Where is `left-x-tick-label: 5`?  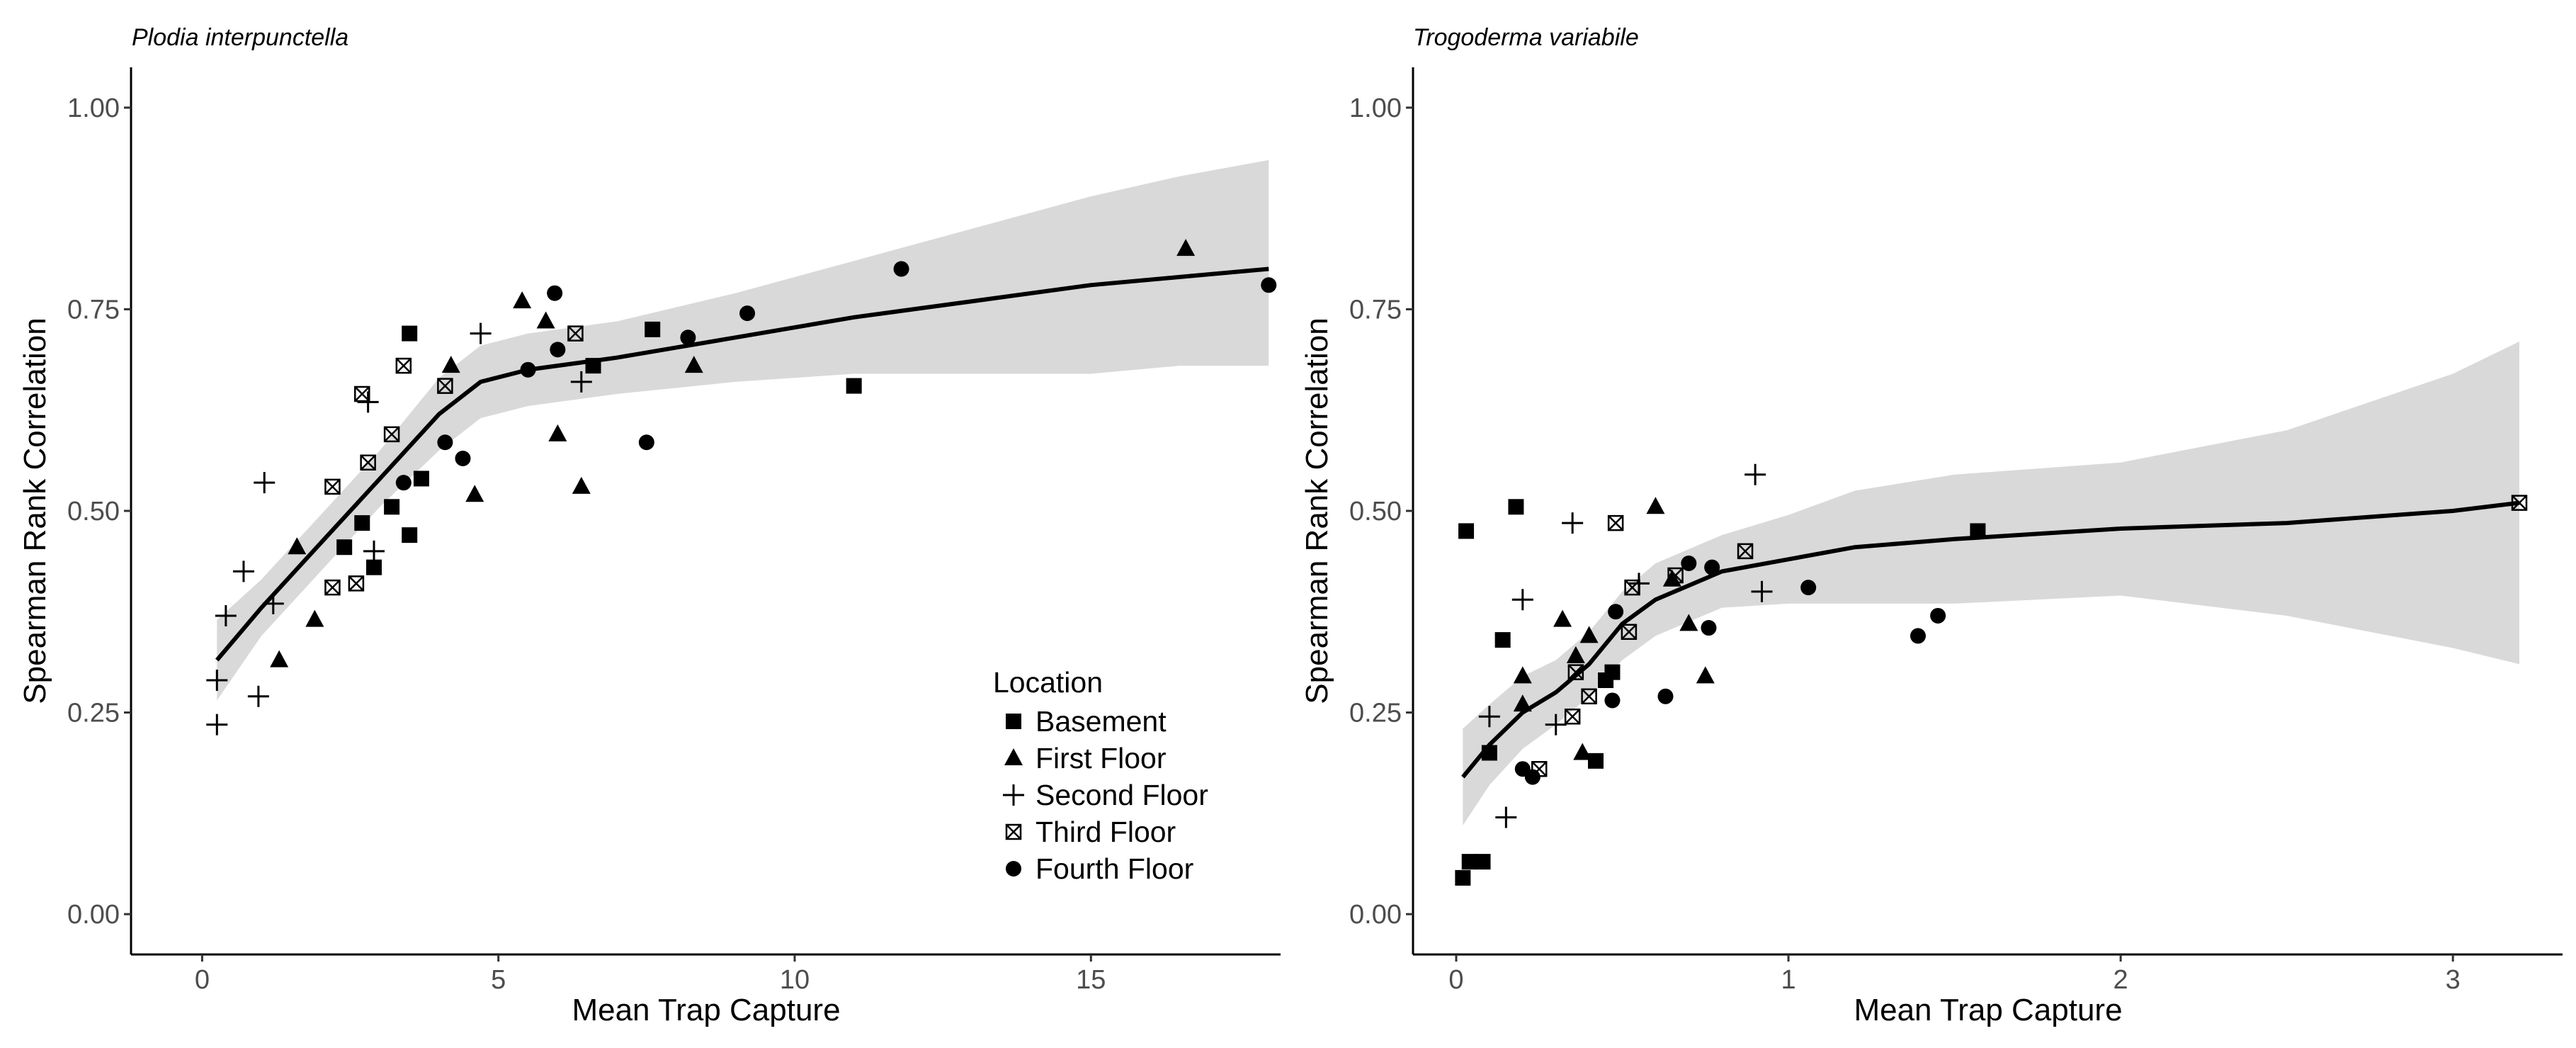 left-x-tick-label: 5 is located at coordinates (498, 980).